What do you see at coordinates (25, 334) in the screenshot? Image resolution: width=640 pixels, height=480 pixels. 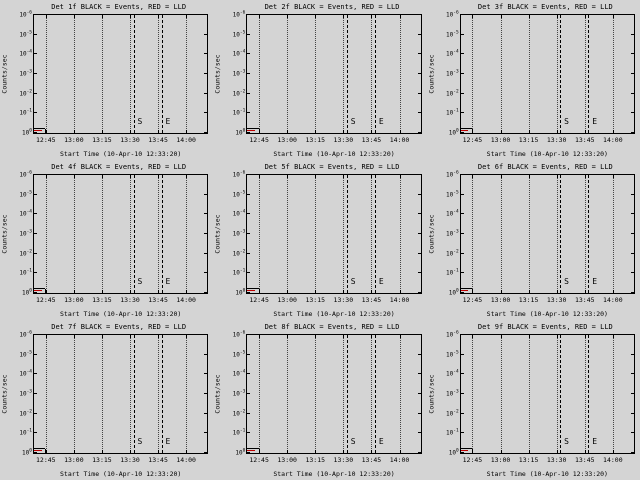 I see `y-tick-label: 10⁻⁶` at bounding box center [25, 334].